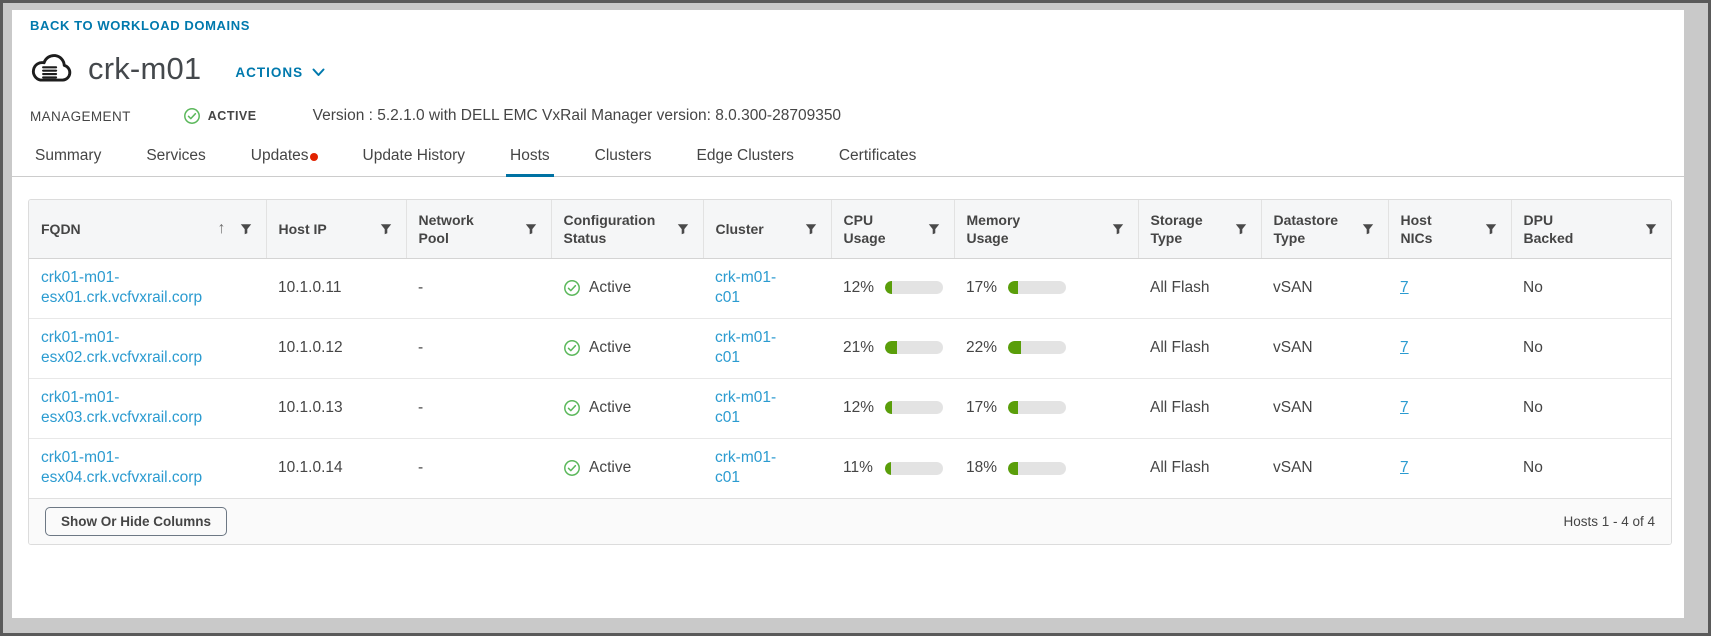 The image size is (1711, 636). Describe the element at coordinates (221, 228) in the screenshot. I see `sort-ascending-icon: ↑` at that location.